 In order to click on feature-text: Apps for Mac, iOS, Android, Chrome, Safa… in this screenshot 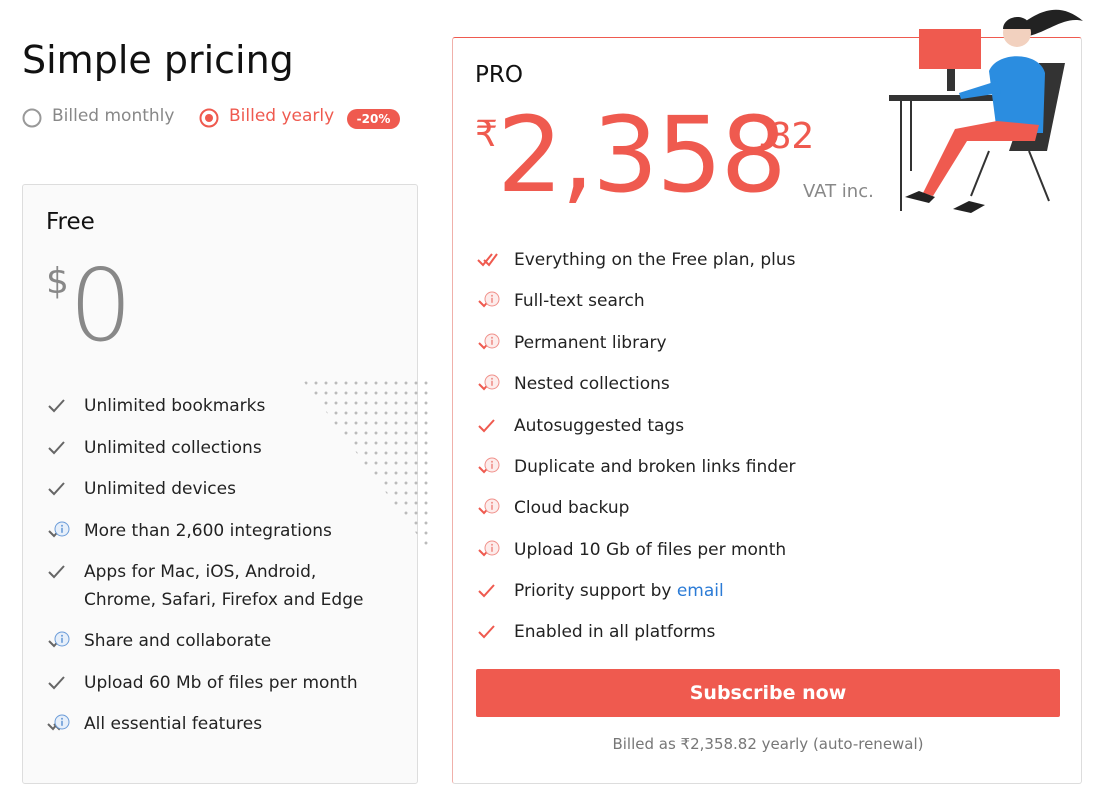, I will do `click(224, 586)`.